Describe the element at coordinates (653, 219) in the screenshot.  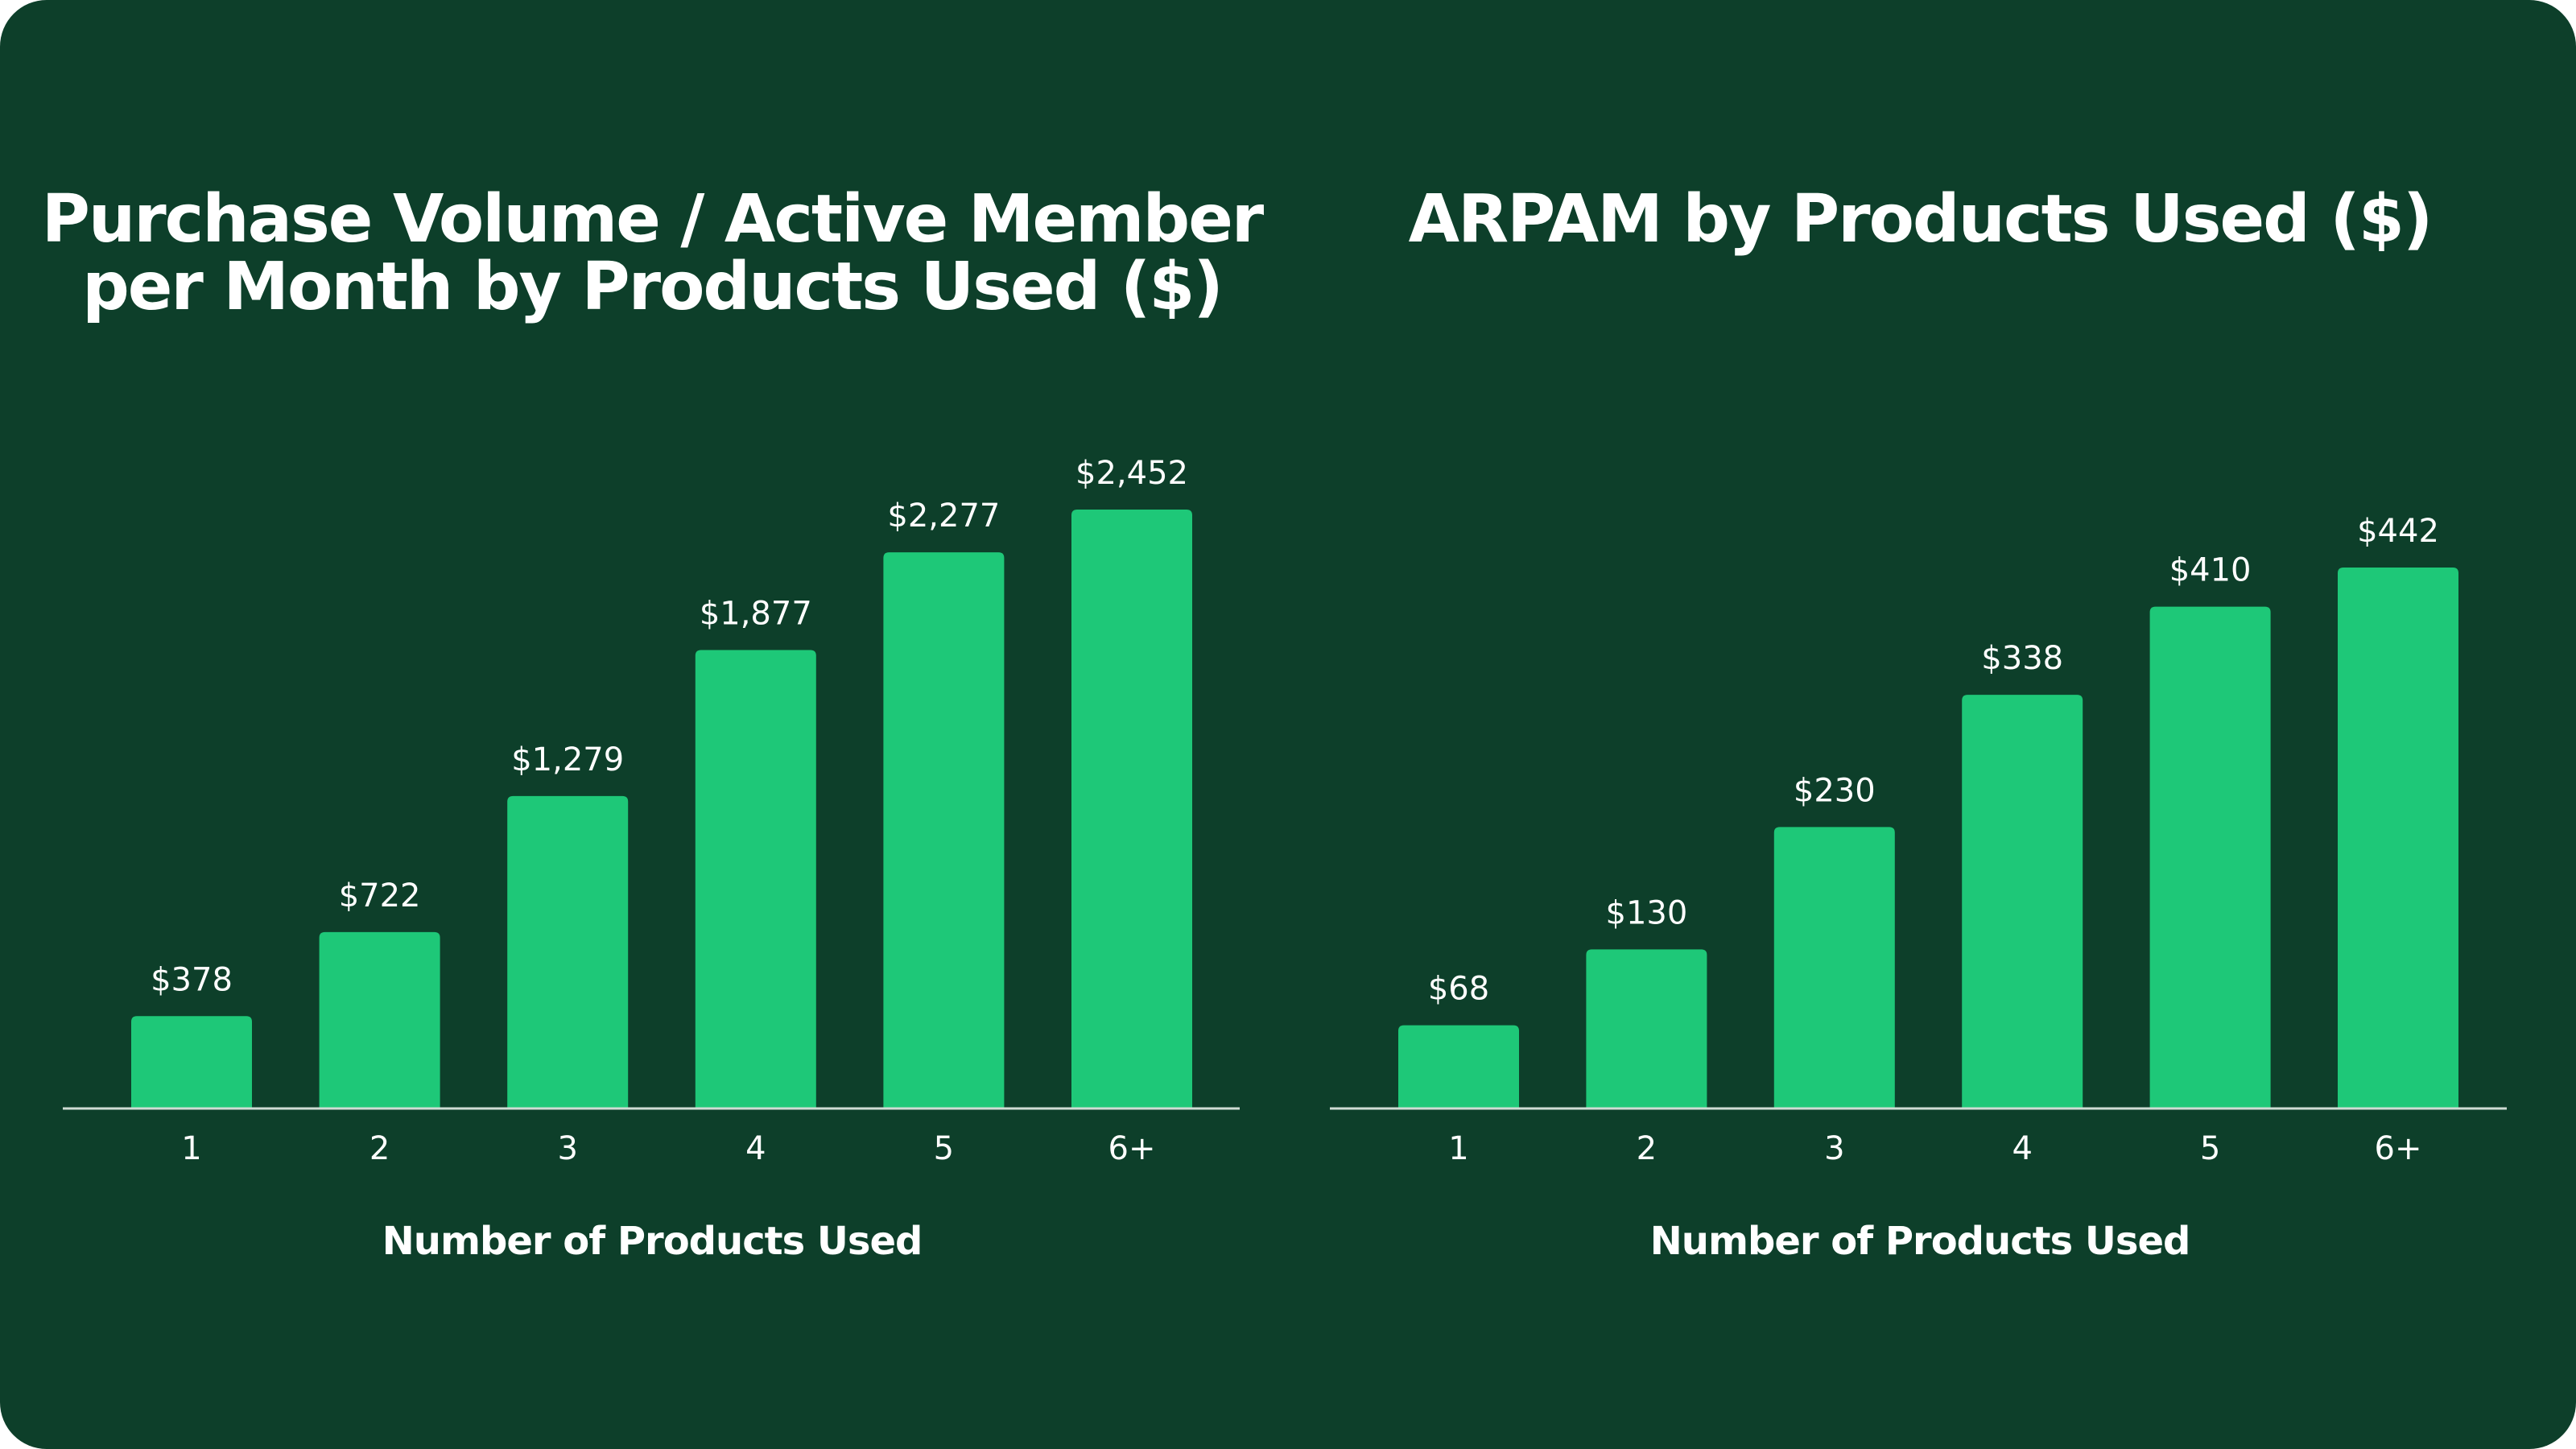
I see `chart-1-title-line-1: Purchase Volume / Active Member` at that location.